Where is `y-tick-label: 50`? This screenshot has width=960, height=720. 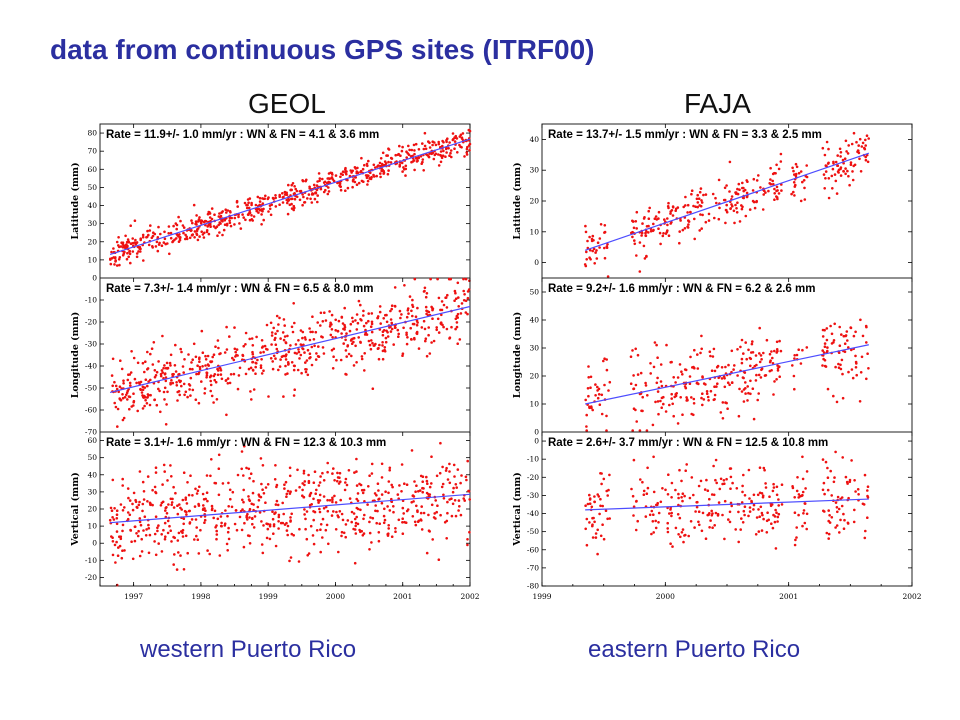
y-tick-label: 50 is located at coordinates (534, 292).